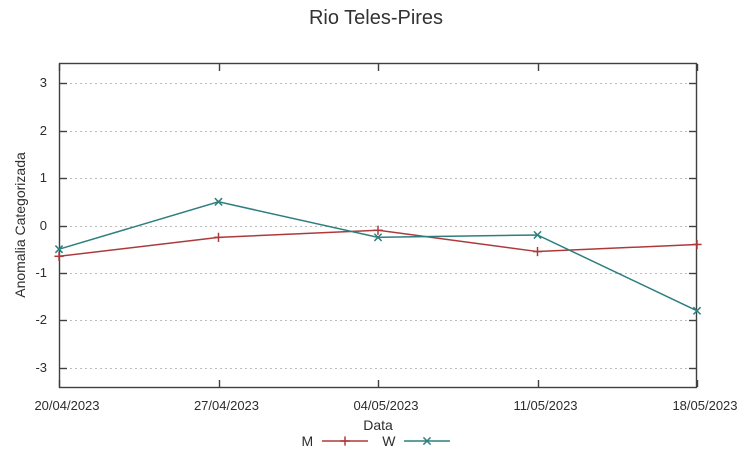 The image size is (752, 458). I want to click on legend-sample-marker, so click(427, 441).